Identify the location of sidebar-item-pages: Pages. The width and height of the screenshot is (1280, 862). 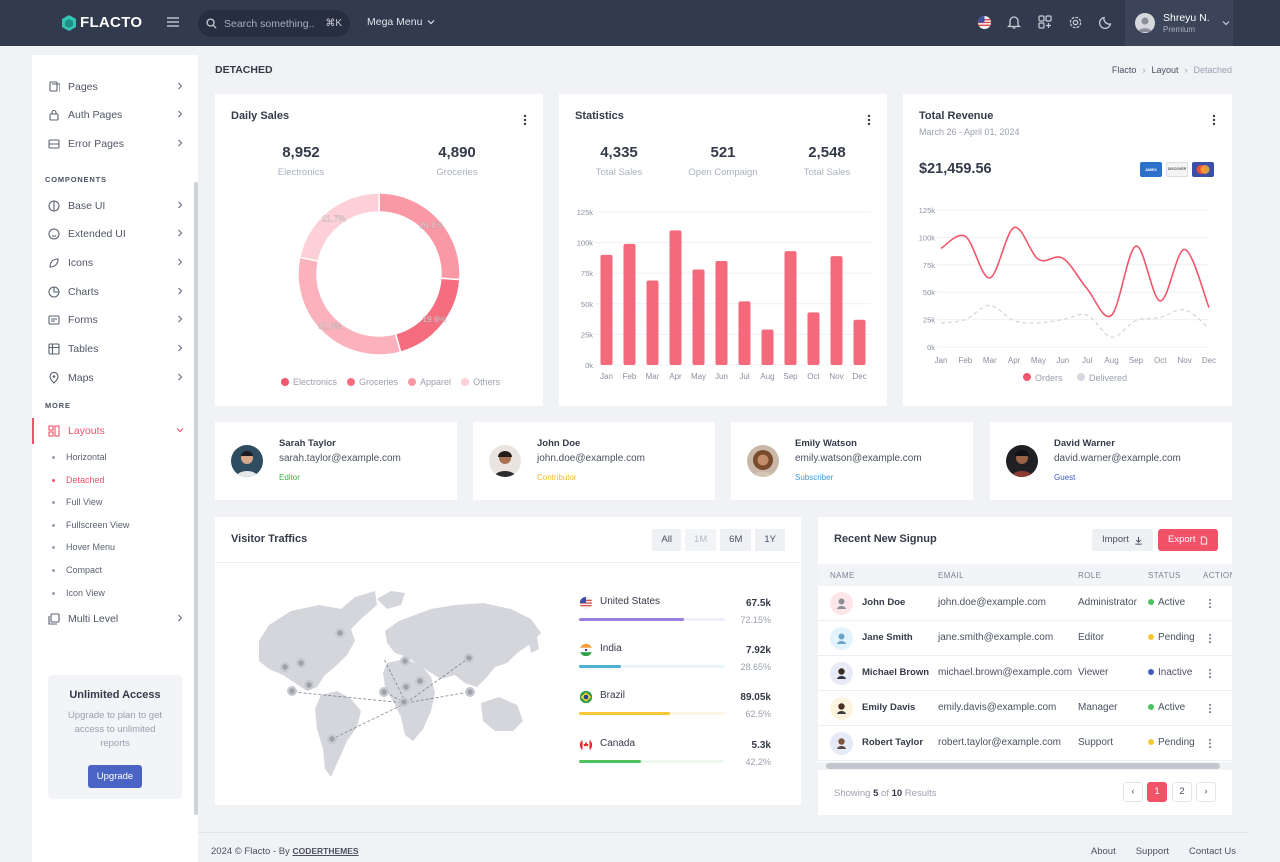
(116, 87).